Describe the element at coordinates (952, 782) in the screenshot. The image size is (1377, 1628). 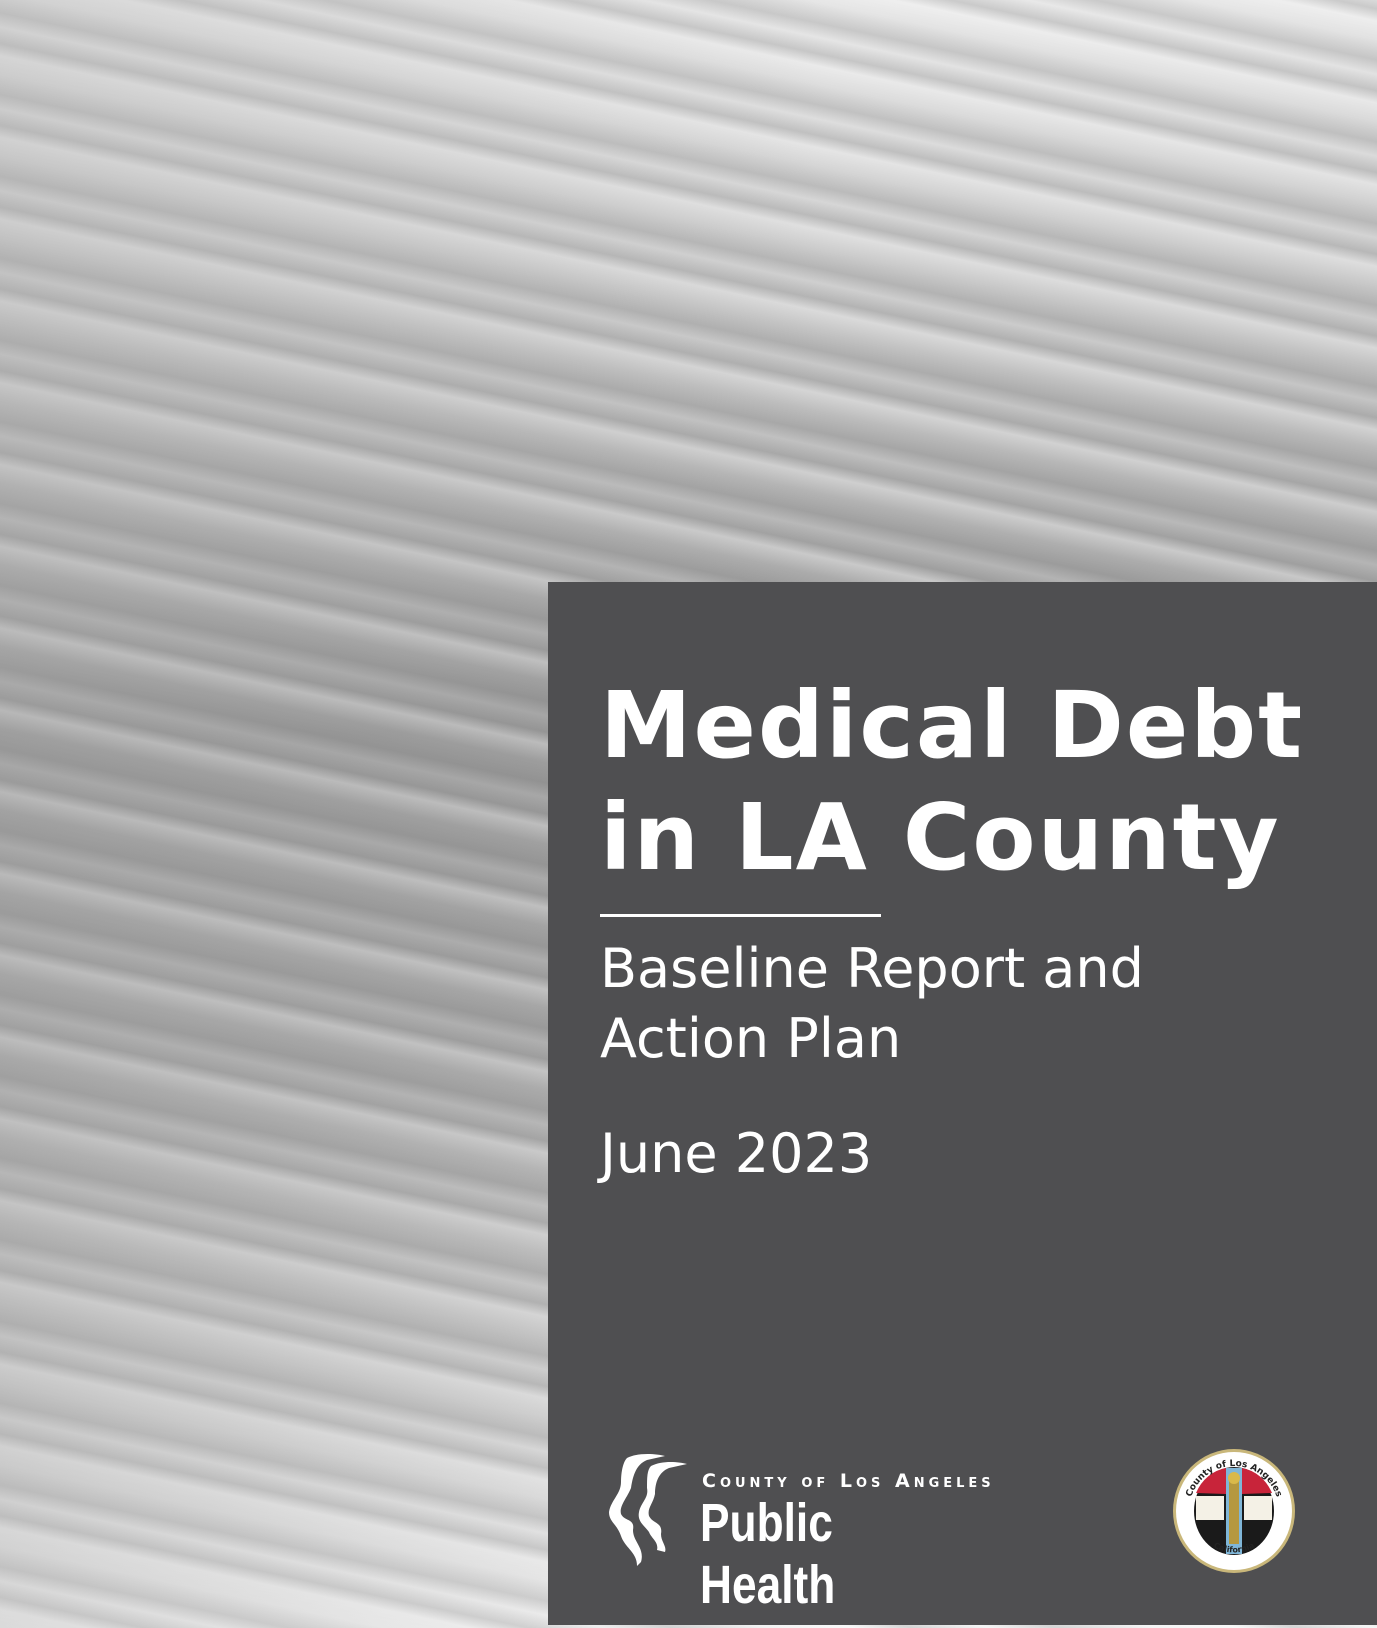
I see `report-title: Medical Debt in LA County` at that location.